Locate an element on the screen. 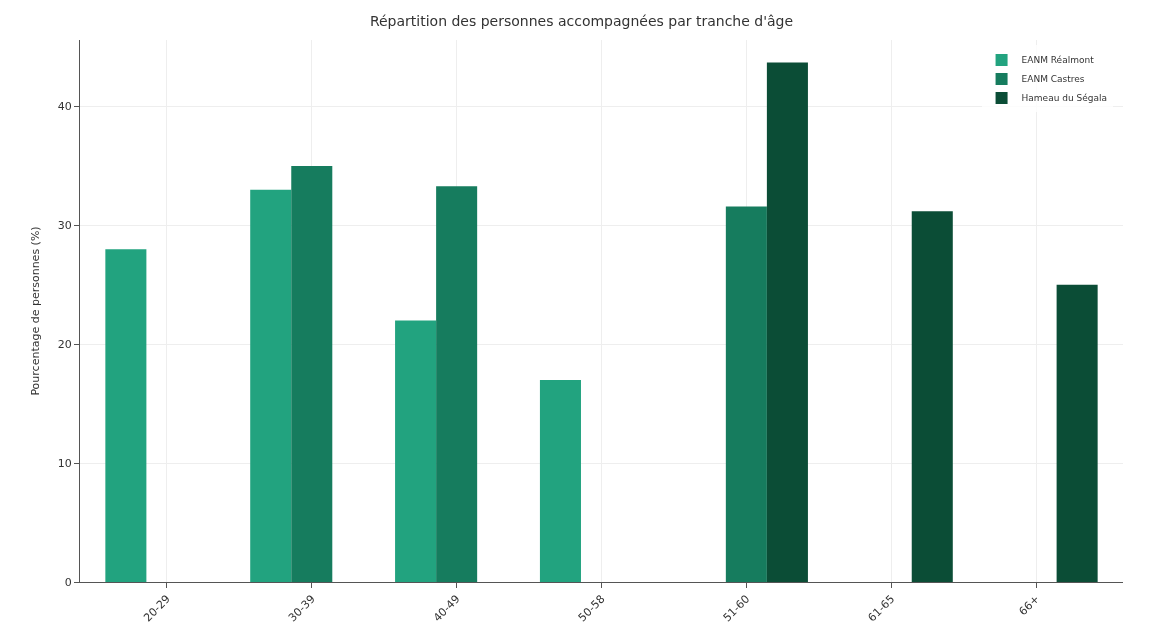 The height and width of the screenshot is (636, 1163). x-tick-label: 66+ is located at coordinates (1029, 605).